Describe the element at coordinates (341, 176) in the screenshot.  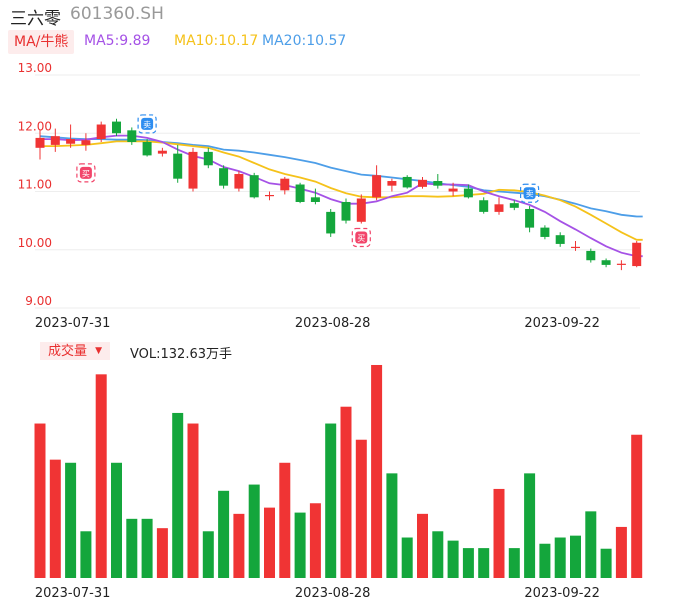
I see `ma20-line` at that location.